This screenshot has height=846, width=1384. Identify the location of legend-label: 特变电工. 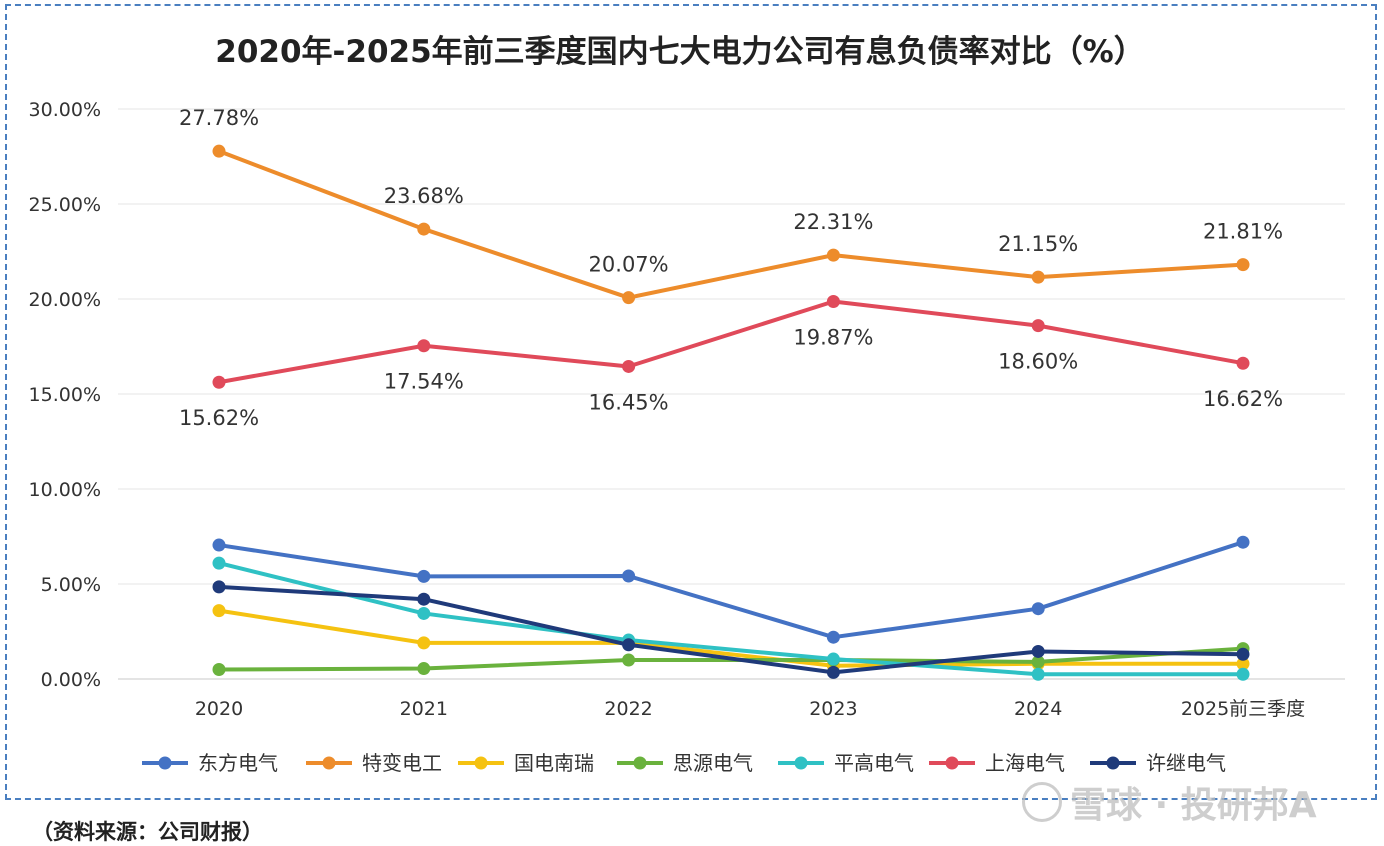
(402, 763).